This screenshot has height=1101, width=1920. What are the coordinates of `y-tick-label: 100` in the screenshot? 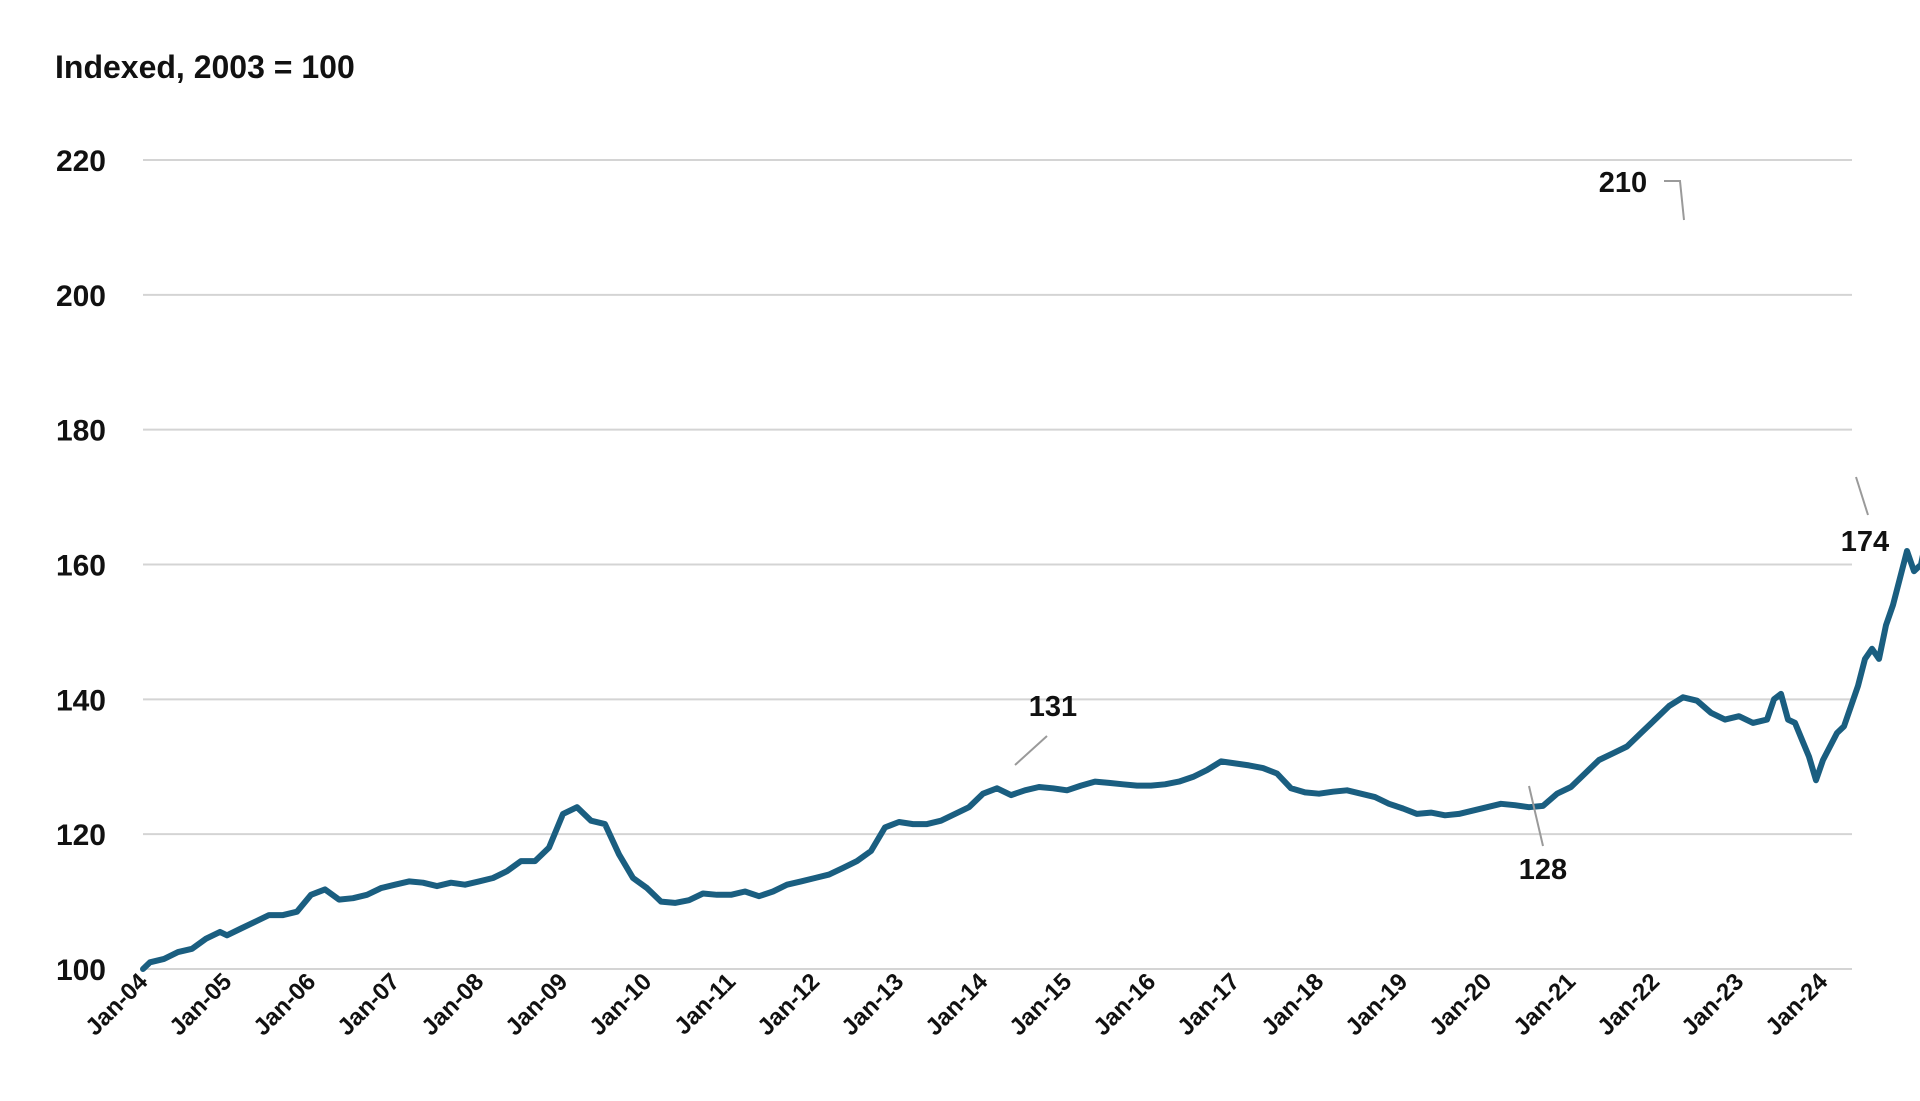 It's located at (81, 970).